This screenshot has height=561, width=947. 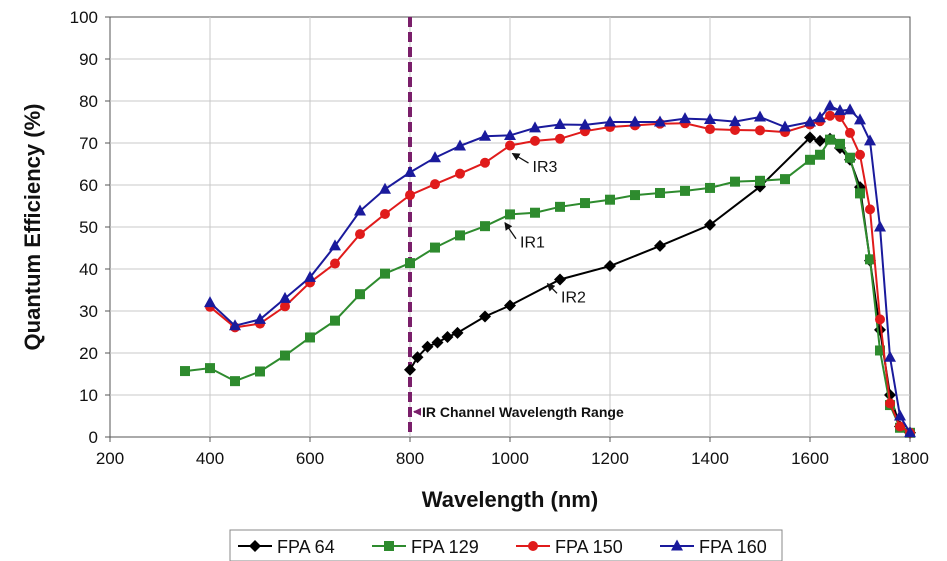 What do you see at coordinates (88, 353) in the screenshot?
I see `y-tick-label: 20` at bounding box center [88, 353].